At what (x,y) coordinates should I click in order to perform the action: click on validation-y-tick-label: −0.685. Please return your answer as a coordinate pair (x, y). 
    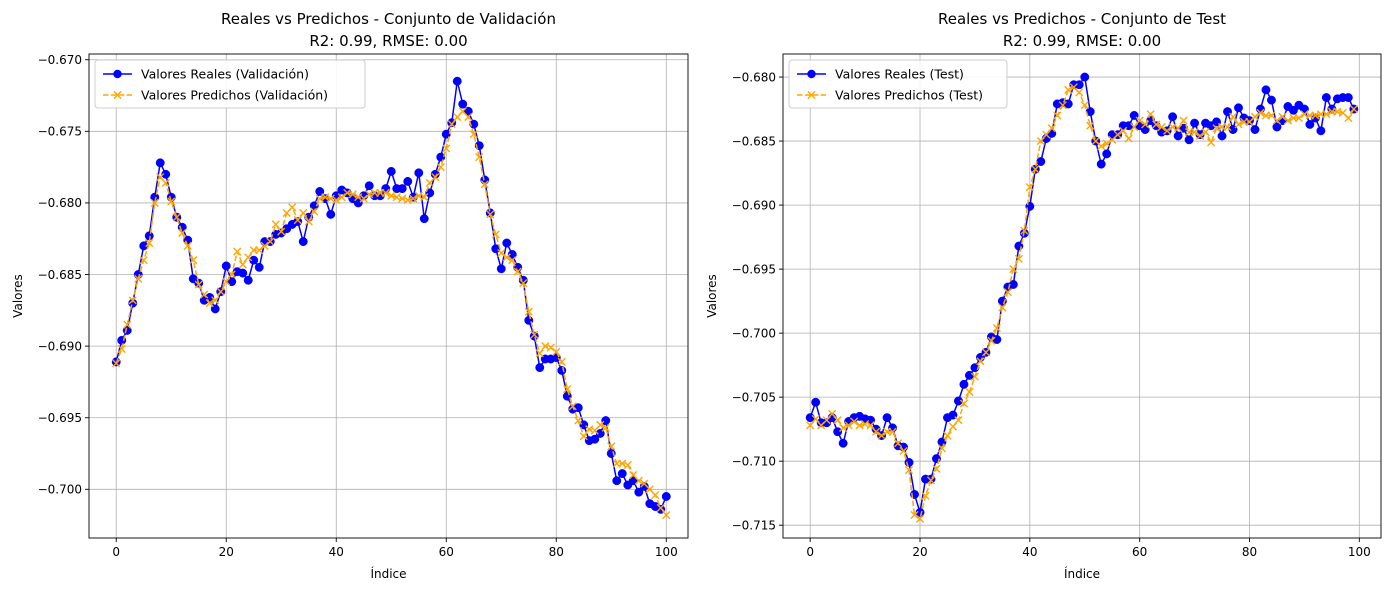
    Looking at the image, I should click on (60, 275).